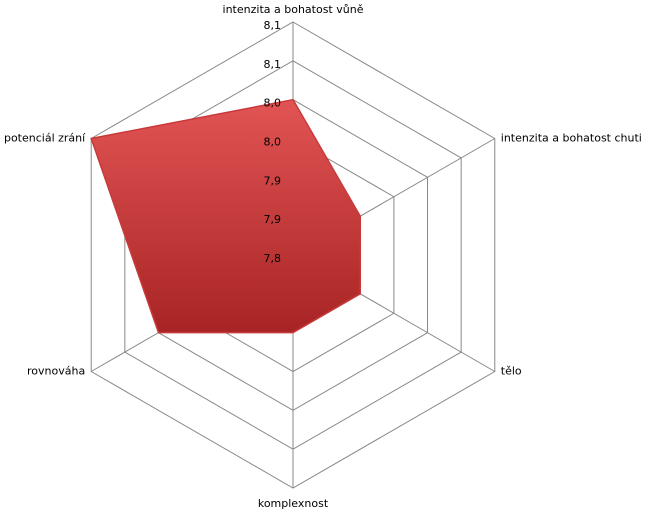  I want to click on category-label: tělo, so click(511, 371).